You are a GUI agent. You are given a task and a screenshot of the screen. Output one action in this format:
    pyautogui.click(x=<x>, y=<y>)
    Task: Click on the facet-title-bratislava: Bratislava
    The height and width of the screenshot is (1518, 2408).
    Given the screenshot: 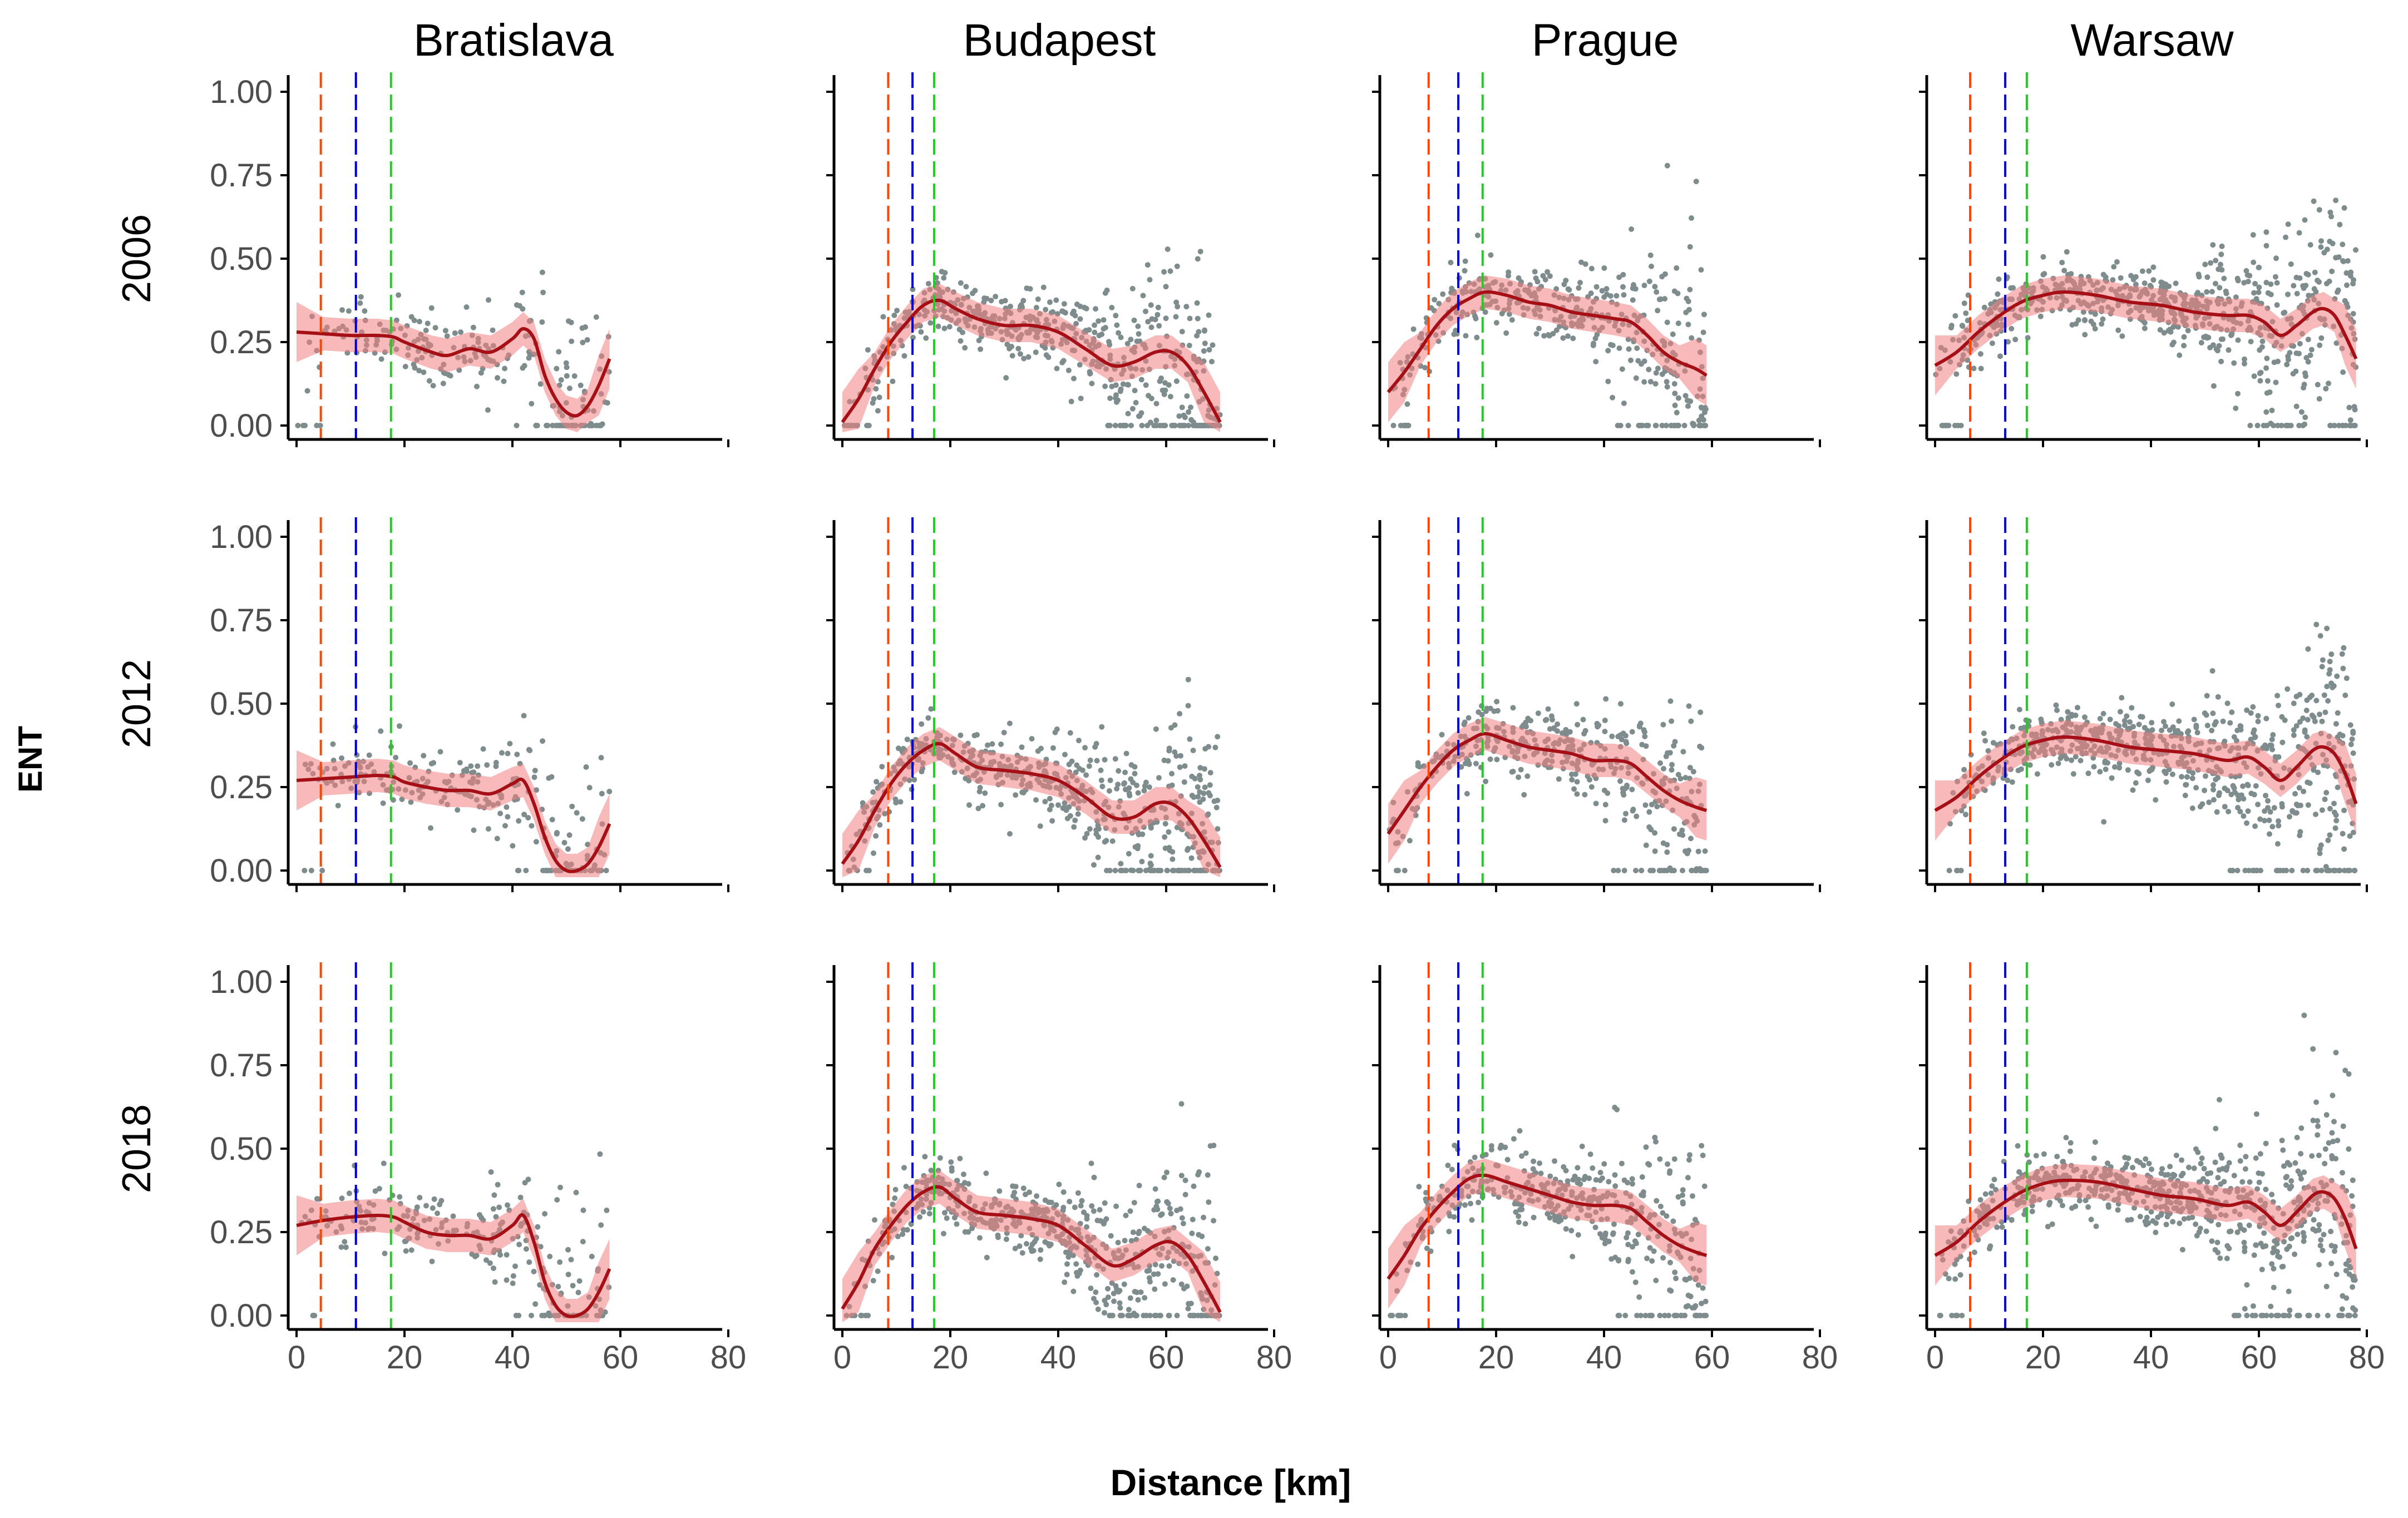 What is the action you would take?
    pyautogui.click(x=513, y=40)
    